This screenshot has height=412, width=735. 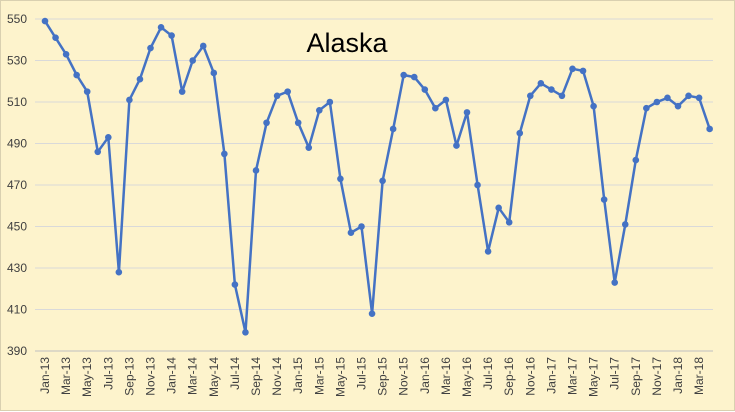 I want to click on x-tick-label: May-15, so click(x=340, y=377).